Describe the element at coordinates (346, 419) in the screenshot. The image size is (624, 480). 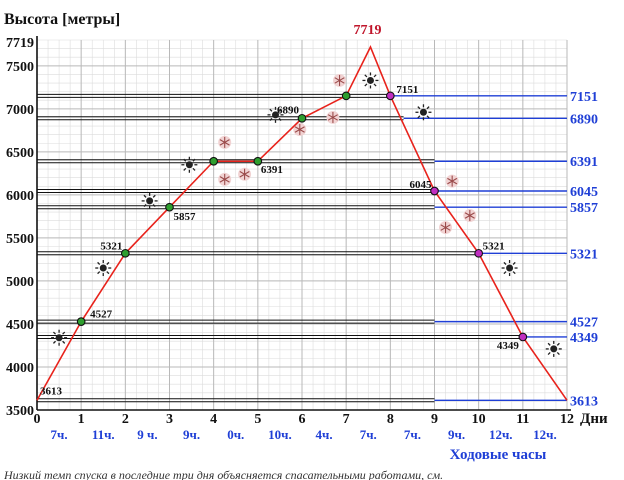
I see `x-tick-label: 7` at that location.